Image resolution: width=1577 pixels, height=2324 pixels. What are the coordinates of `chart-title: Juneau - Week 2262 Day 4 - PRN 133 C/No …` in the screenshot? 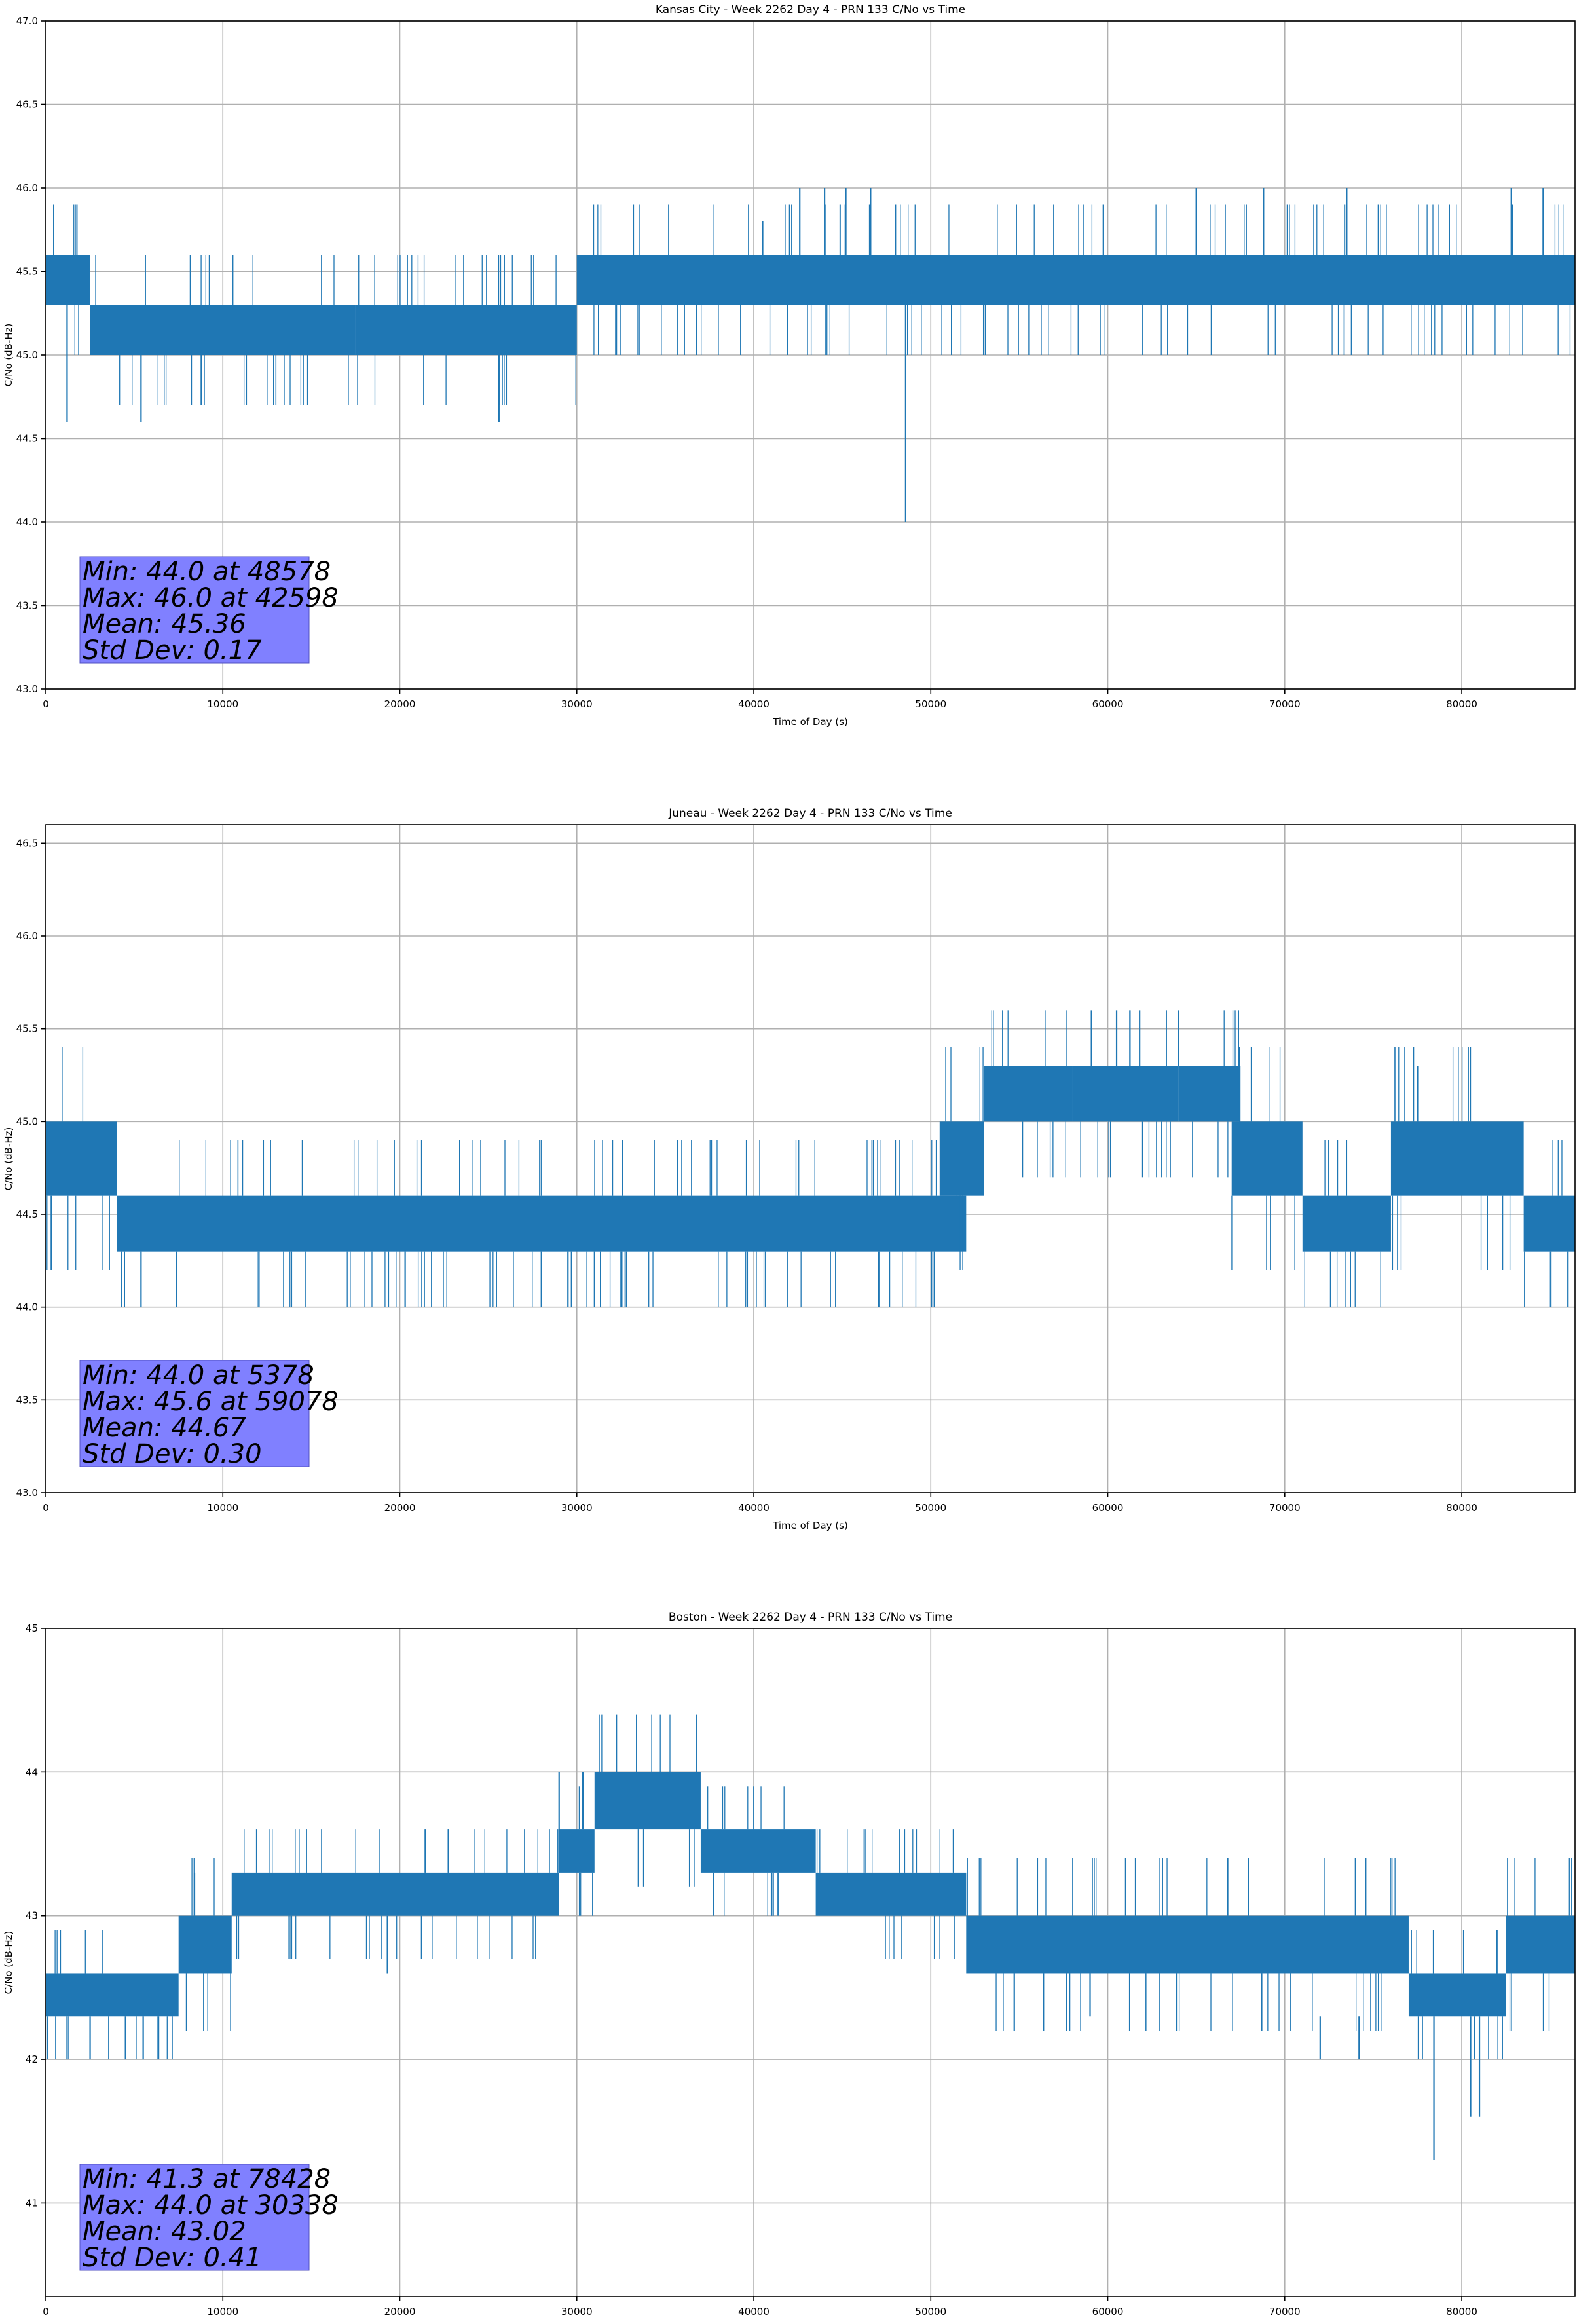 It's located at (810, 813).